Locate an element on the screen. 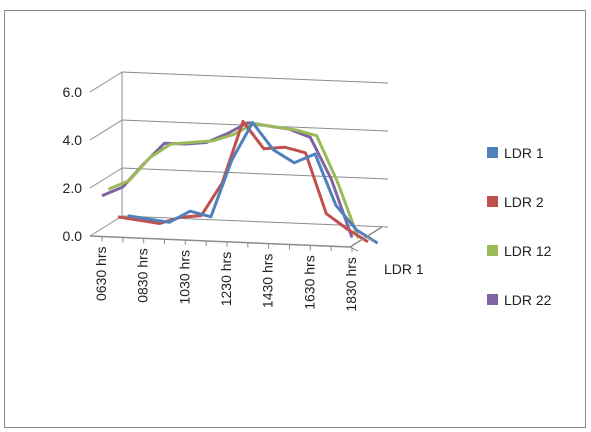  x-tick-label: 1430 hrs is located at coordinates (268, 281).